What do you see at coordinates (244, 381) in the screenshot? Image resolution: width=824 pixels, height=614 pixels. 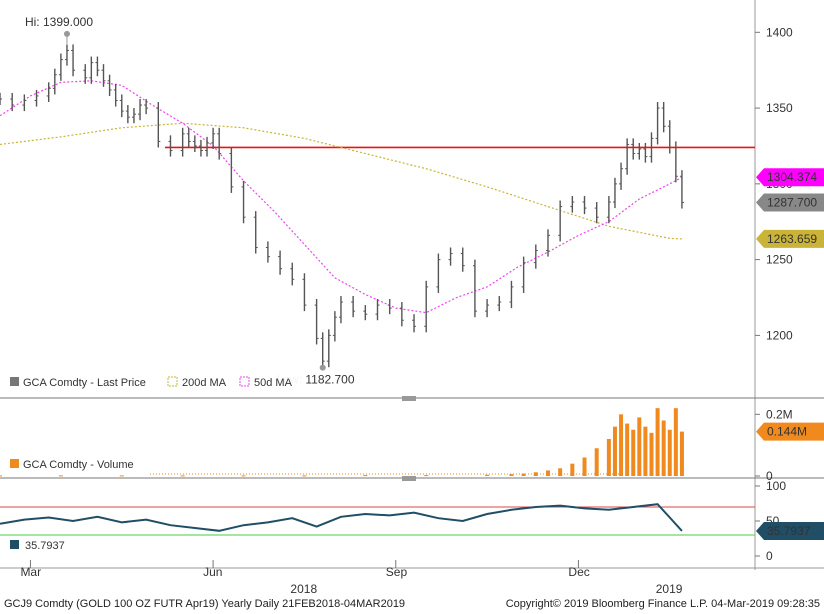 I see `ma50-swatch` at bounding box center [244, 381].